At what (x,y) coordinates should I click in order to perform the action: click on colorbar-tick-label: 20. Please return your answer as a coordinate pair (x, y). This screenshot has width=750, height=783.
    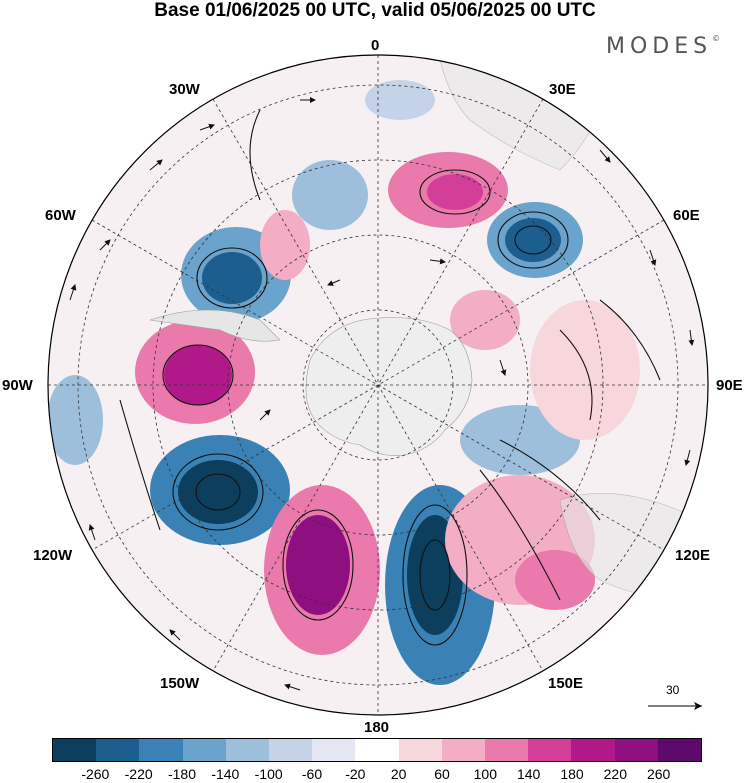
    Looking at the image, I should click on (398, 774).